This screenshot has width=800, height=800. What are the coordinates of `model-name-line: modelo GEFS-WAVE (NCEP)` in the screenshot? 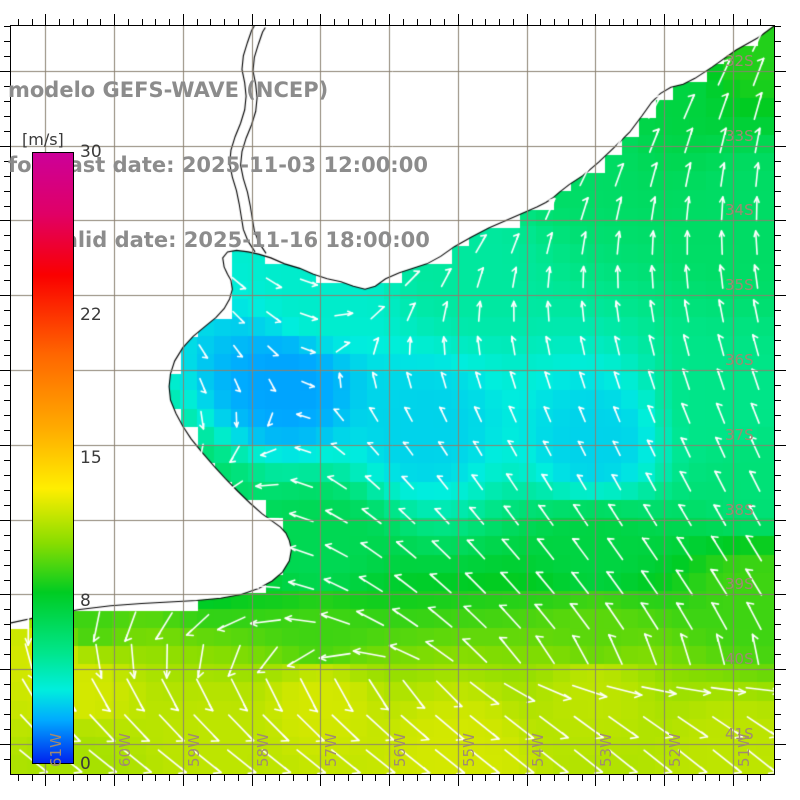 It's located at (168, 90).